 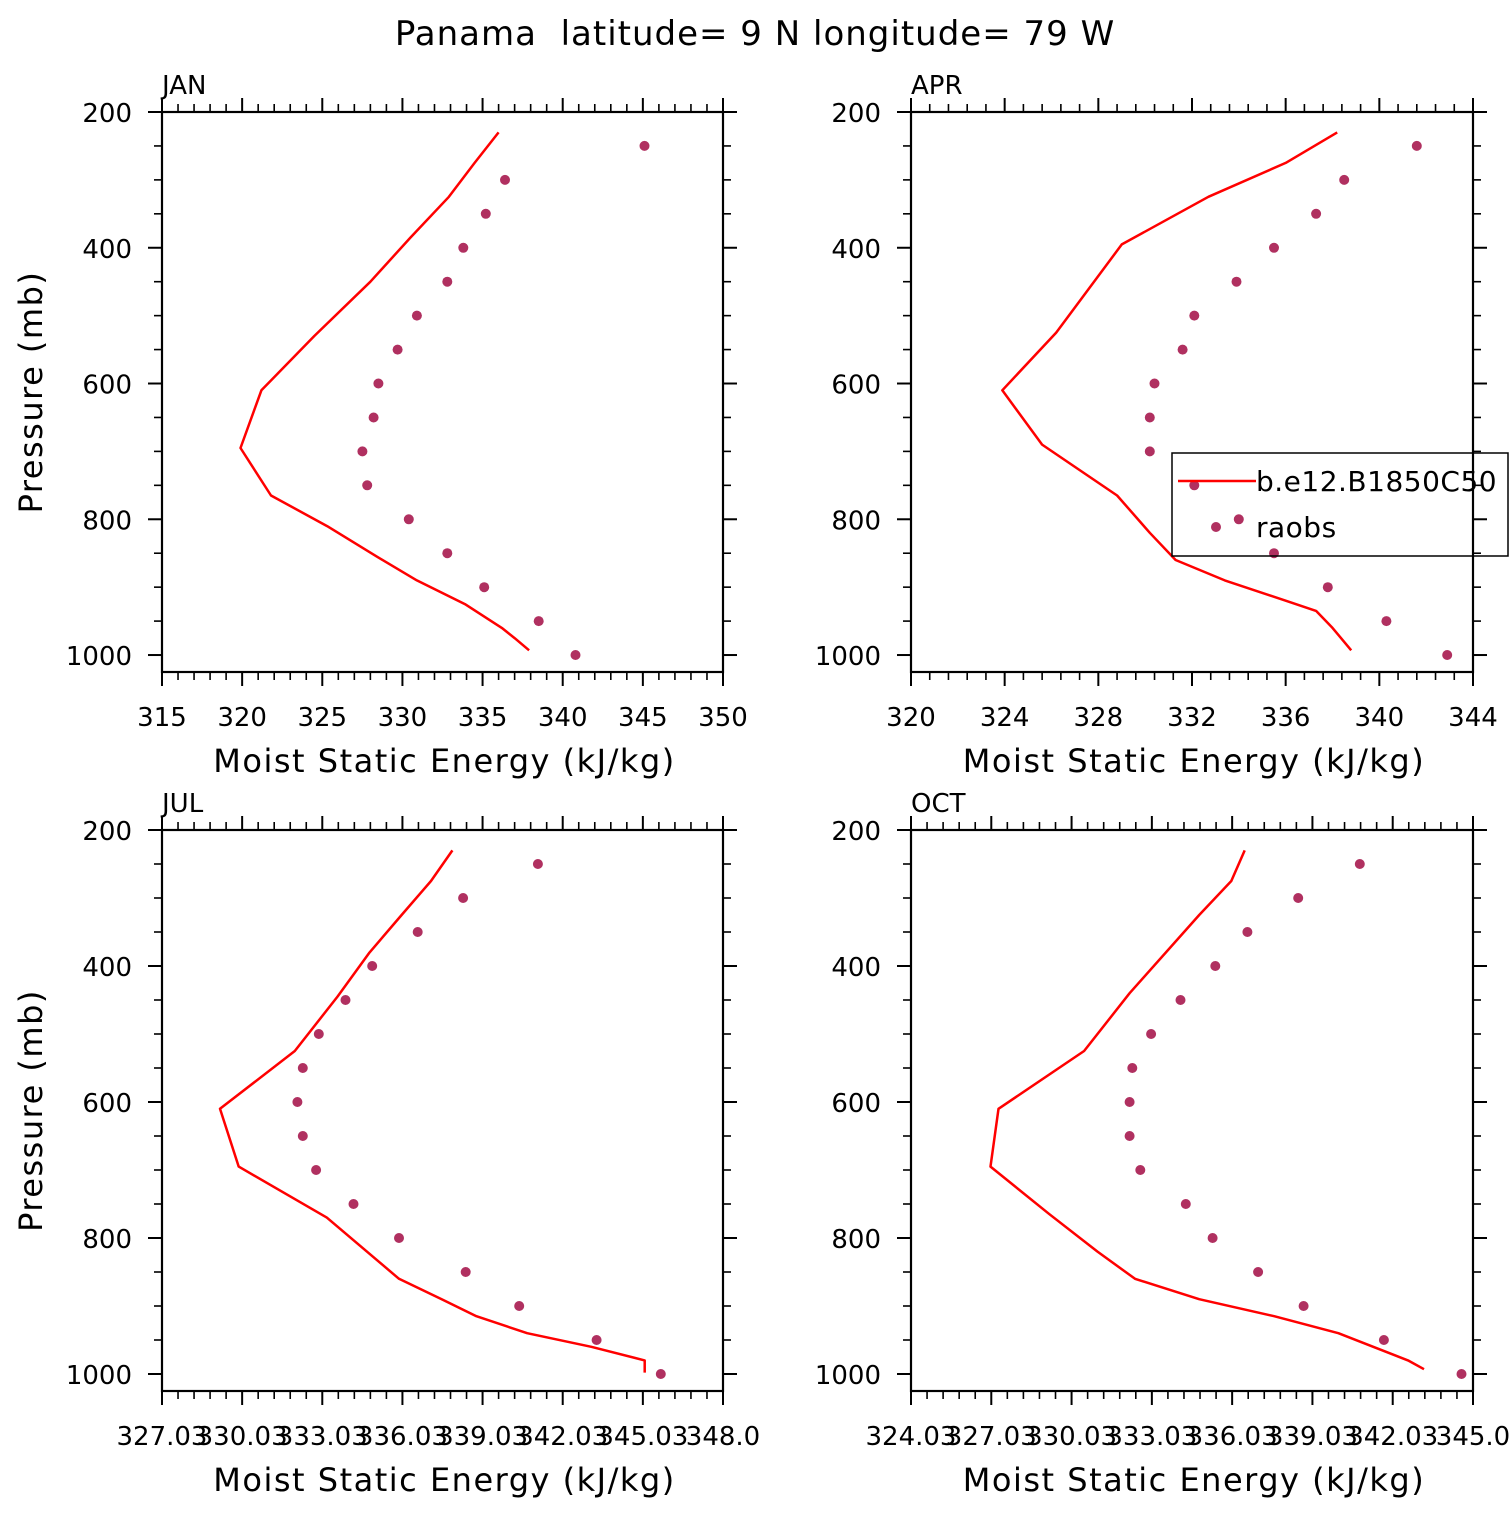 I want to click on x-tick-label: 324.03, so click(x=911, y=1437).